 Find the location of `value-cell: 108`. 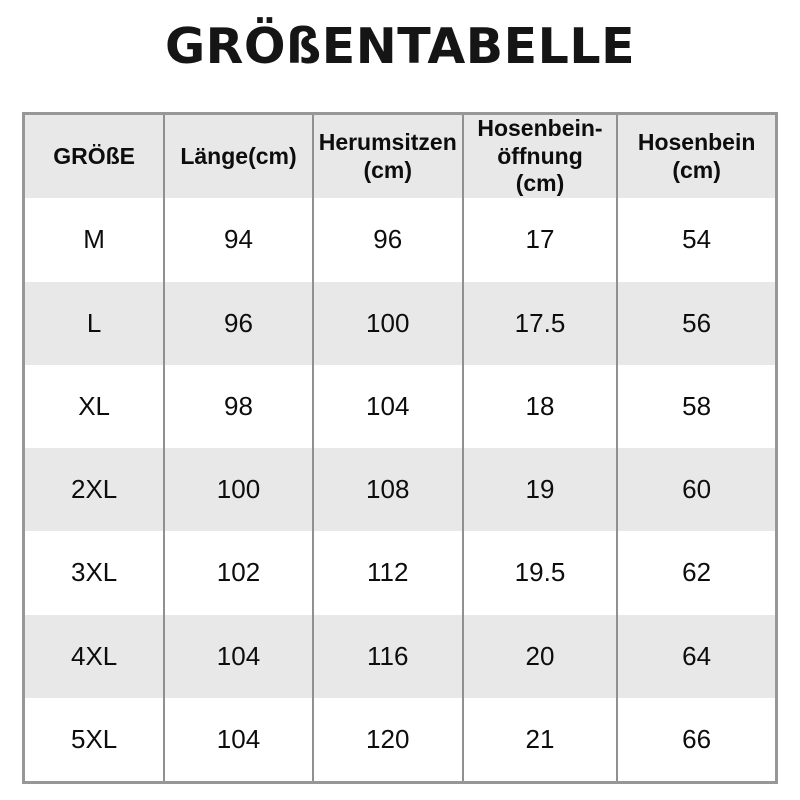

value-cell: 108 is located at coordinates (389, 490).